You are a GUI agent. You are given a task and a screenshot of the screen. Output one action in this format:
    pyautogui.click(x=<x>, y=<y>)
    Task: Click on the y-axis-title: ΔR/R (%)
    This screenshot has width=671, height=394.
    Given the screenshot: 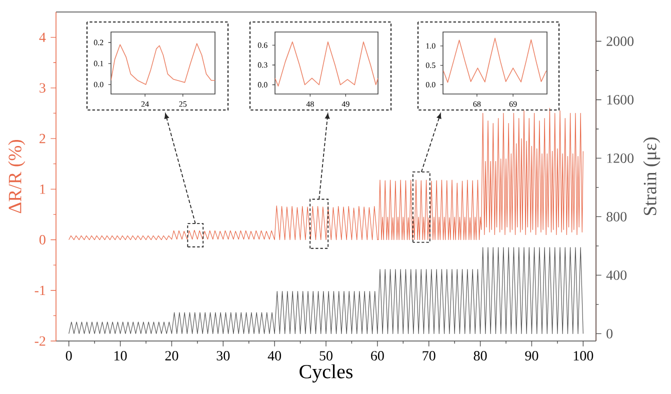 What is the action you would take?
    pyautogui.click(x=17, y=177)
    